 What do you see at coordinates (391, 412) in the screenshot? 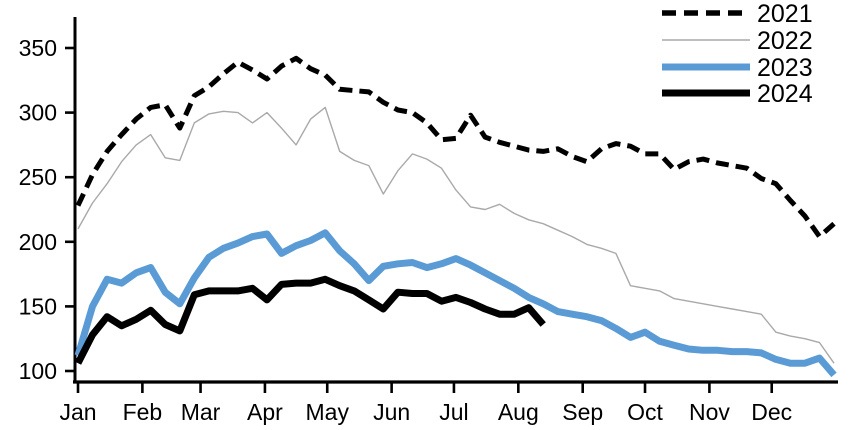
I see `x-tick-label: Jun` at bounding box center [391, 412].